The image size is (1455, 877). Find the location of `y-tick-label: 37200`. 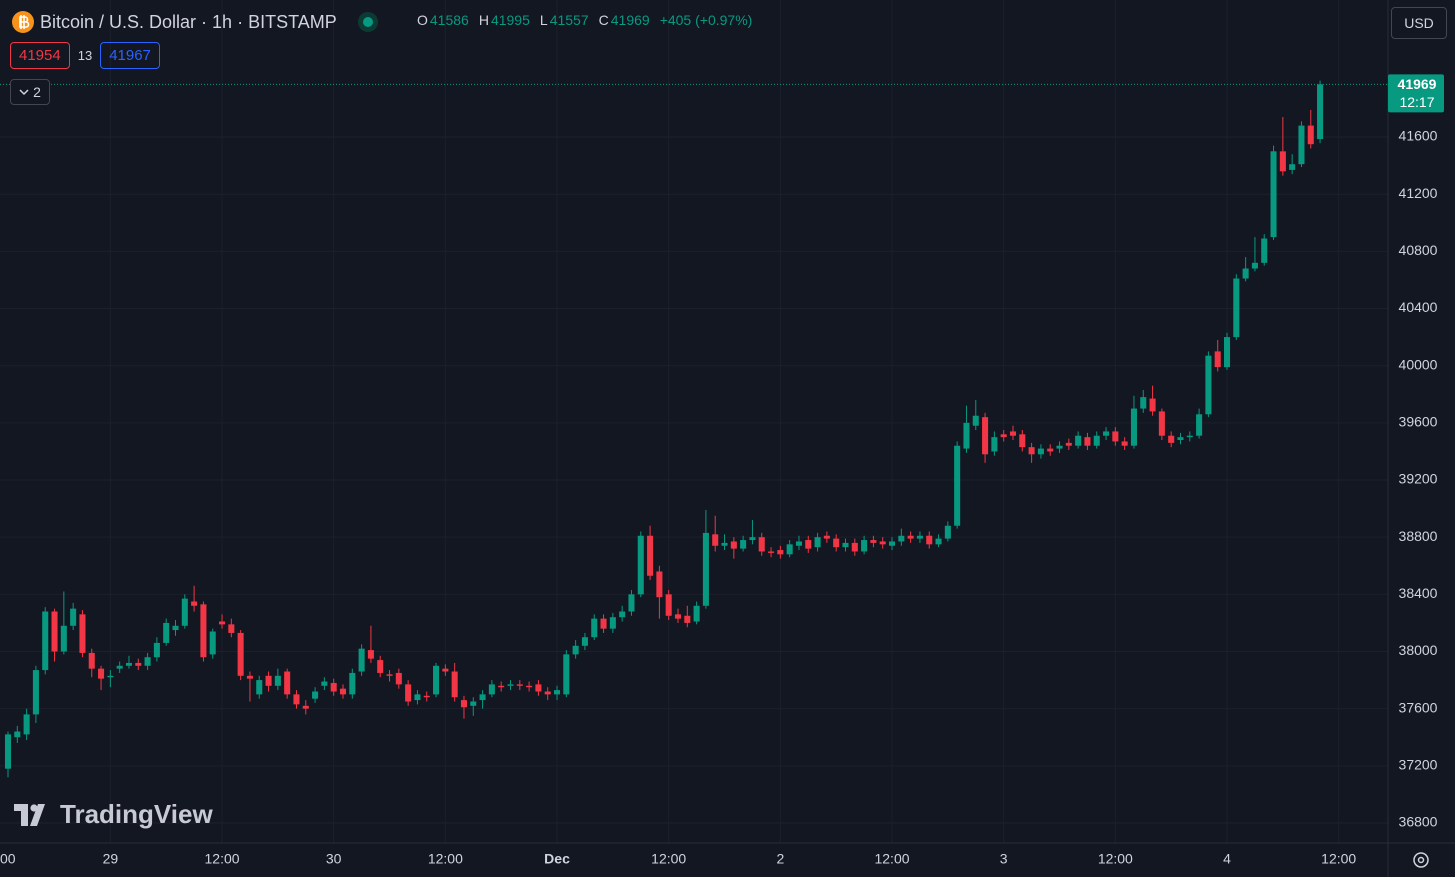

y-tick-label: 37200 is located at coordinates (1418, 765).